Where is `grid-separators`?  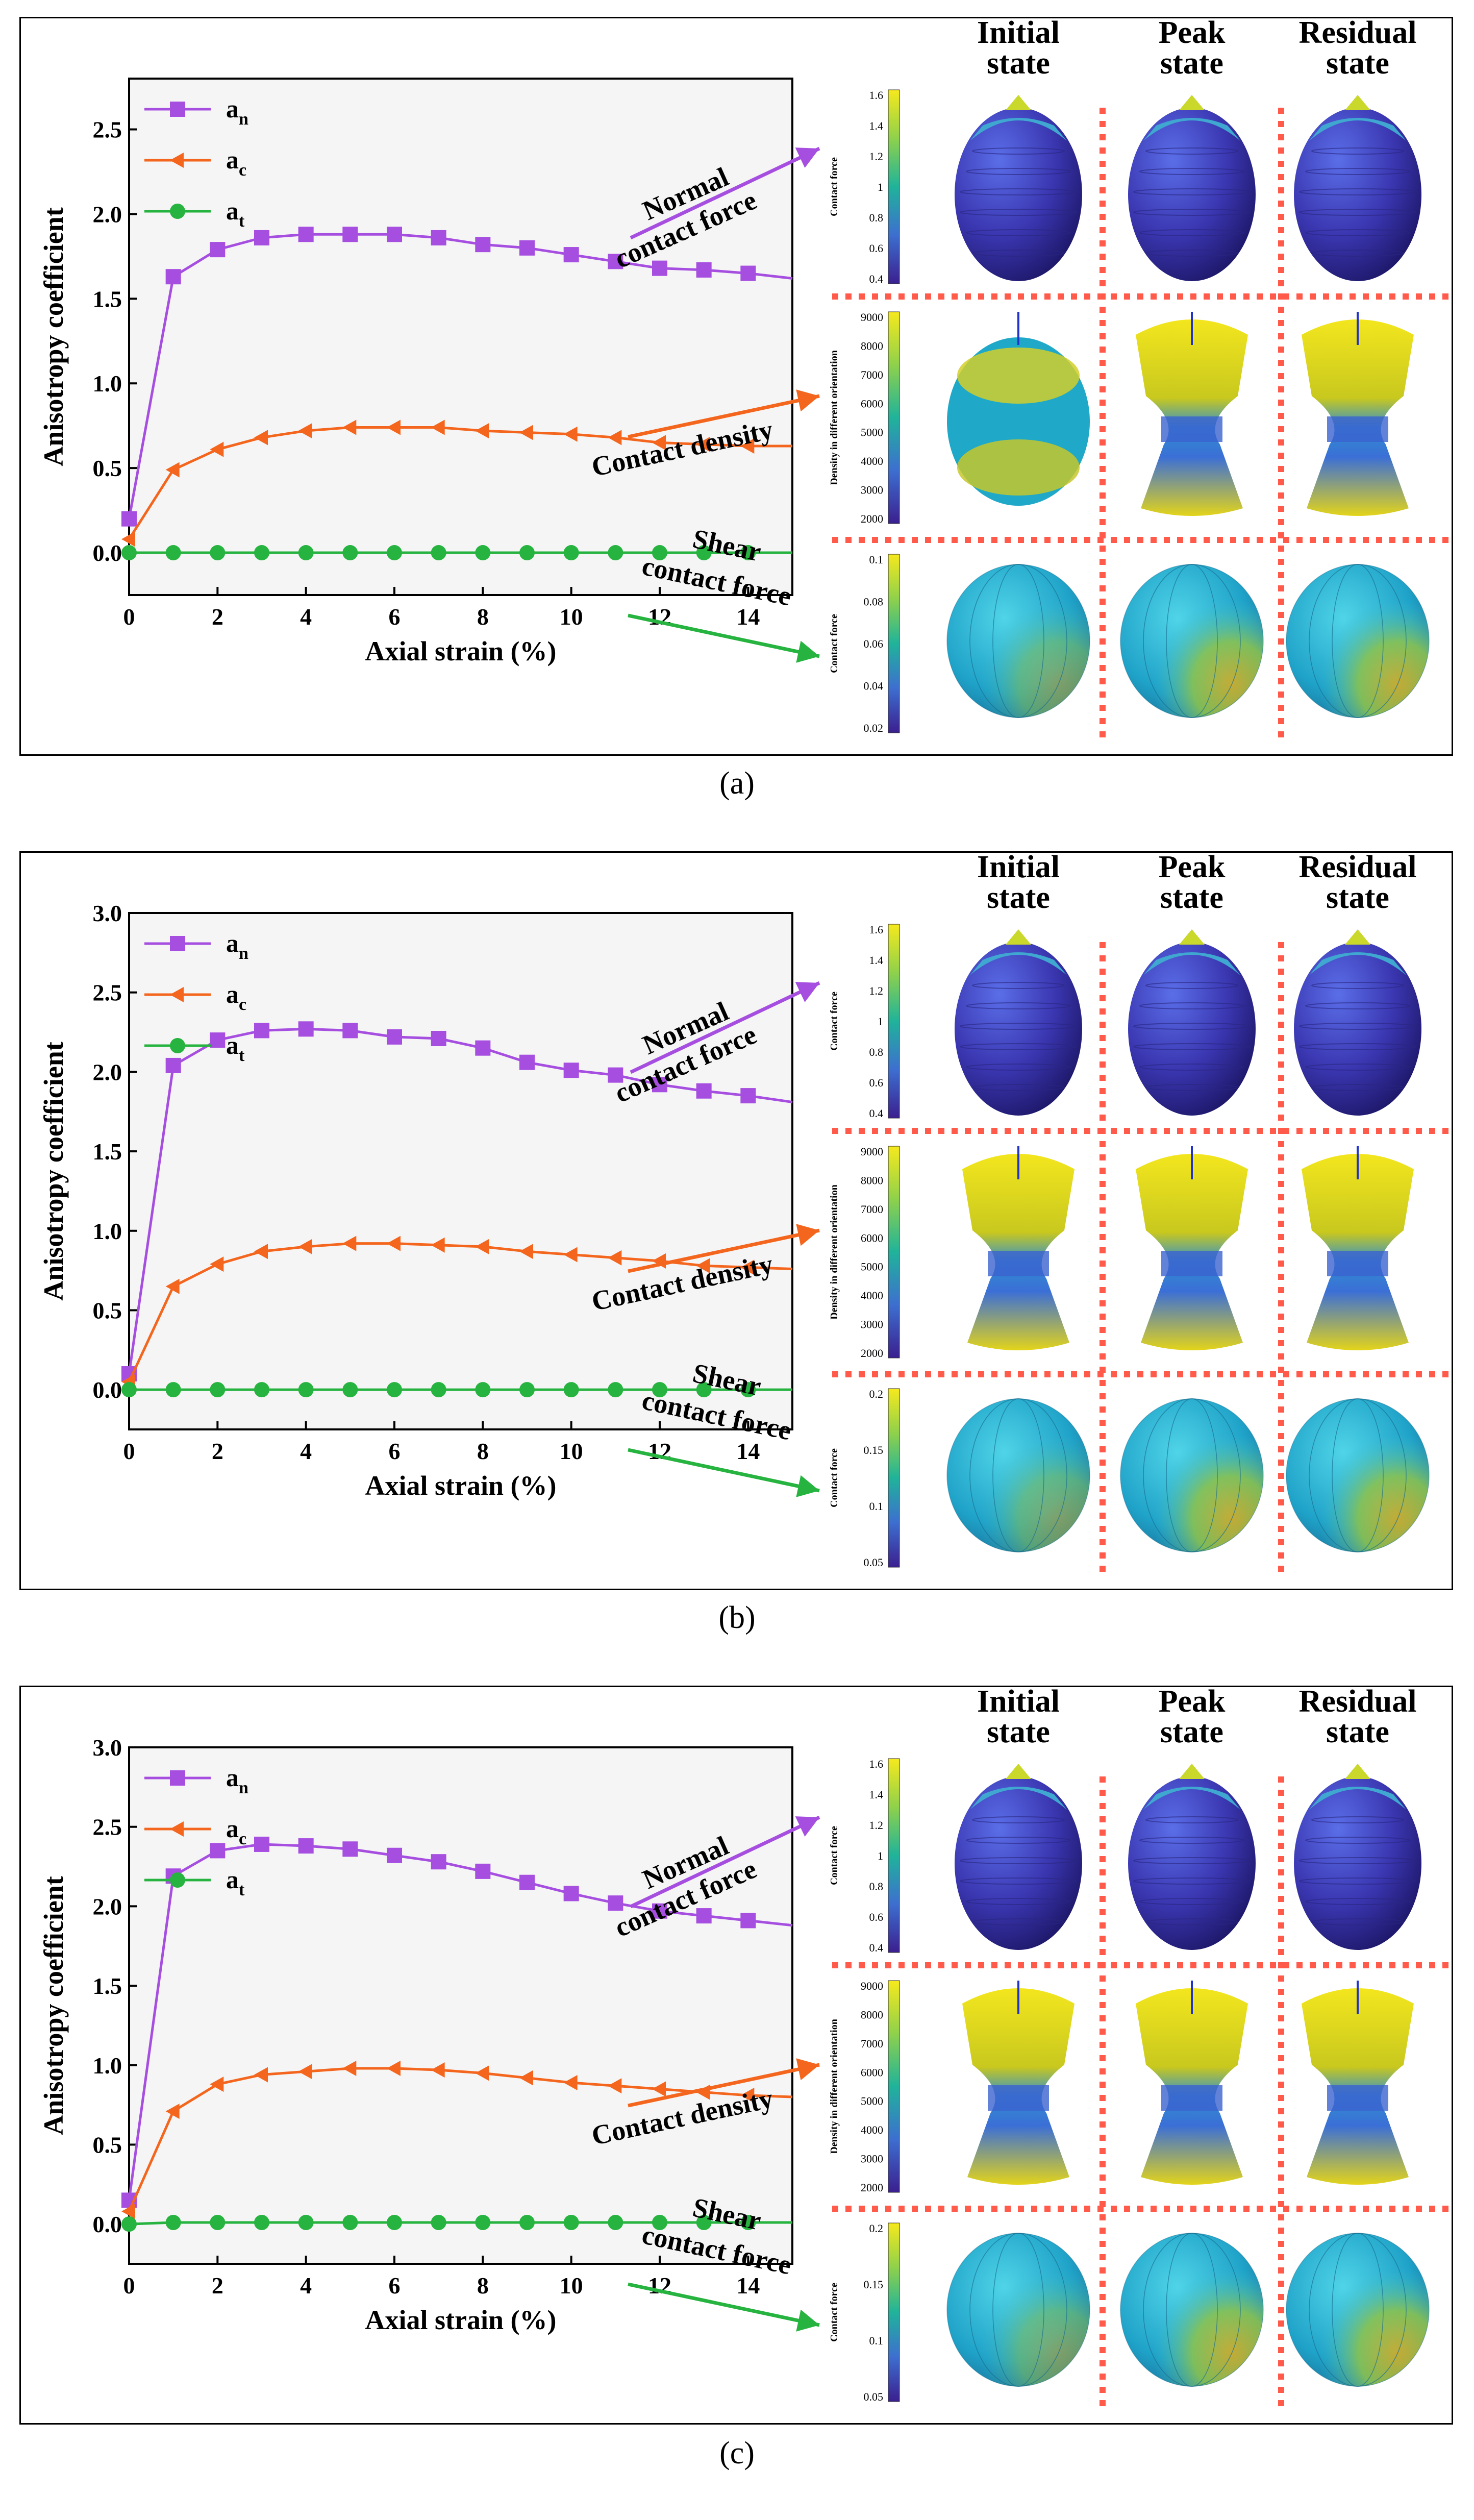
grid-separators is located at coordinates (1141, 1259).